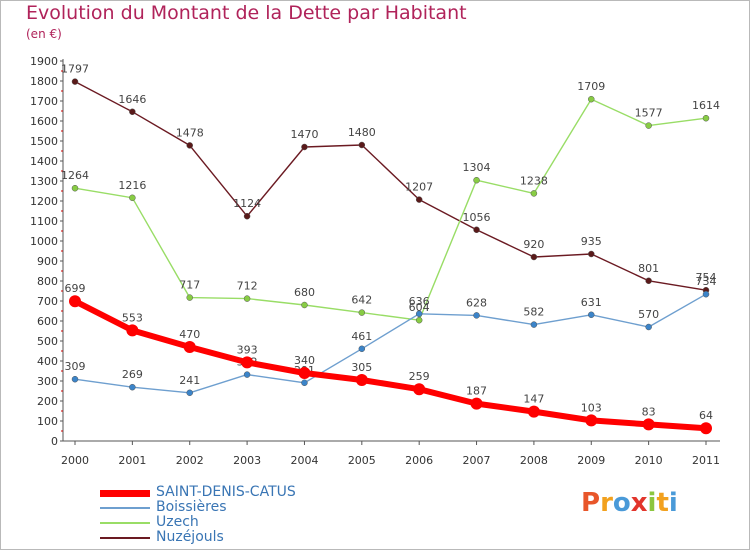 This screenshot has width=750, height=550. What do you see at coordinates (662, 503) in the screenshot?
I see `logo-letter: t` at bounding box center [662, 503].